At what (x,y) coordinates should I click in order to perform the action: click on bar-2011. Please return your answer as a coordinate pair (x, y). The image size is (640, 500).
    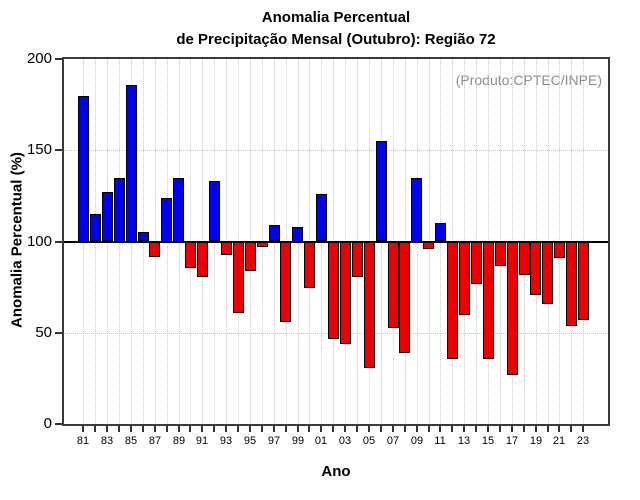
    Looking at the image, I should click on (440, 232).